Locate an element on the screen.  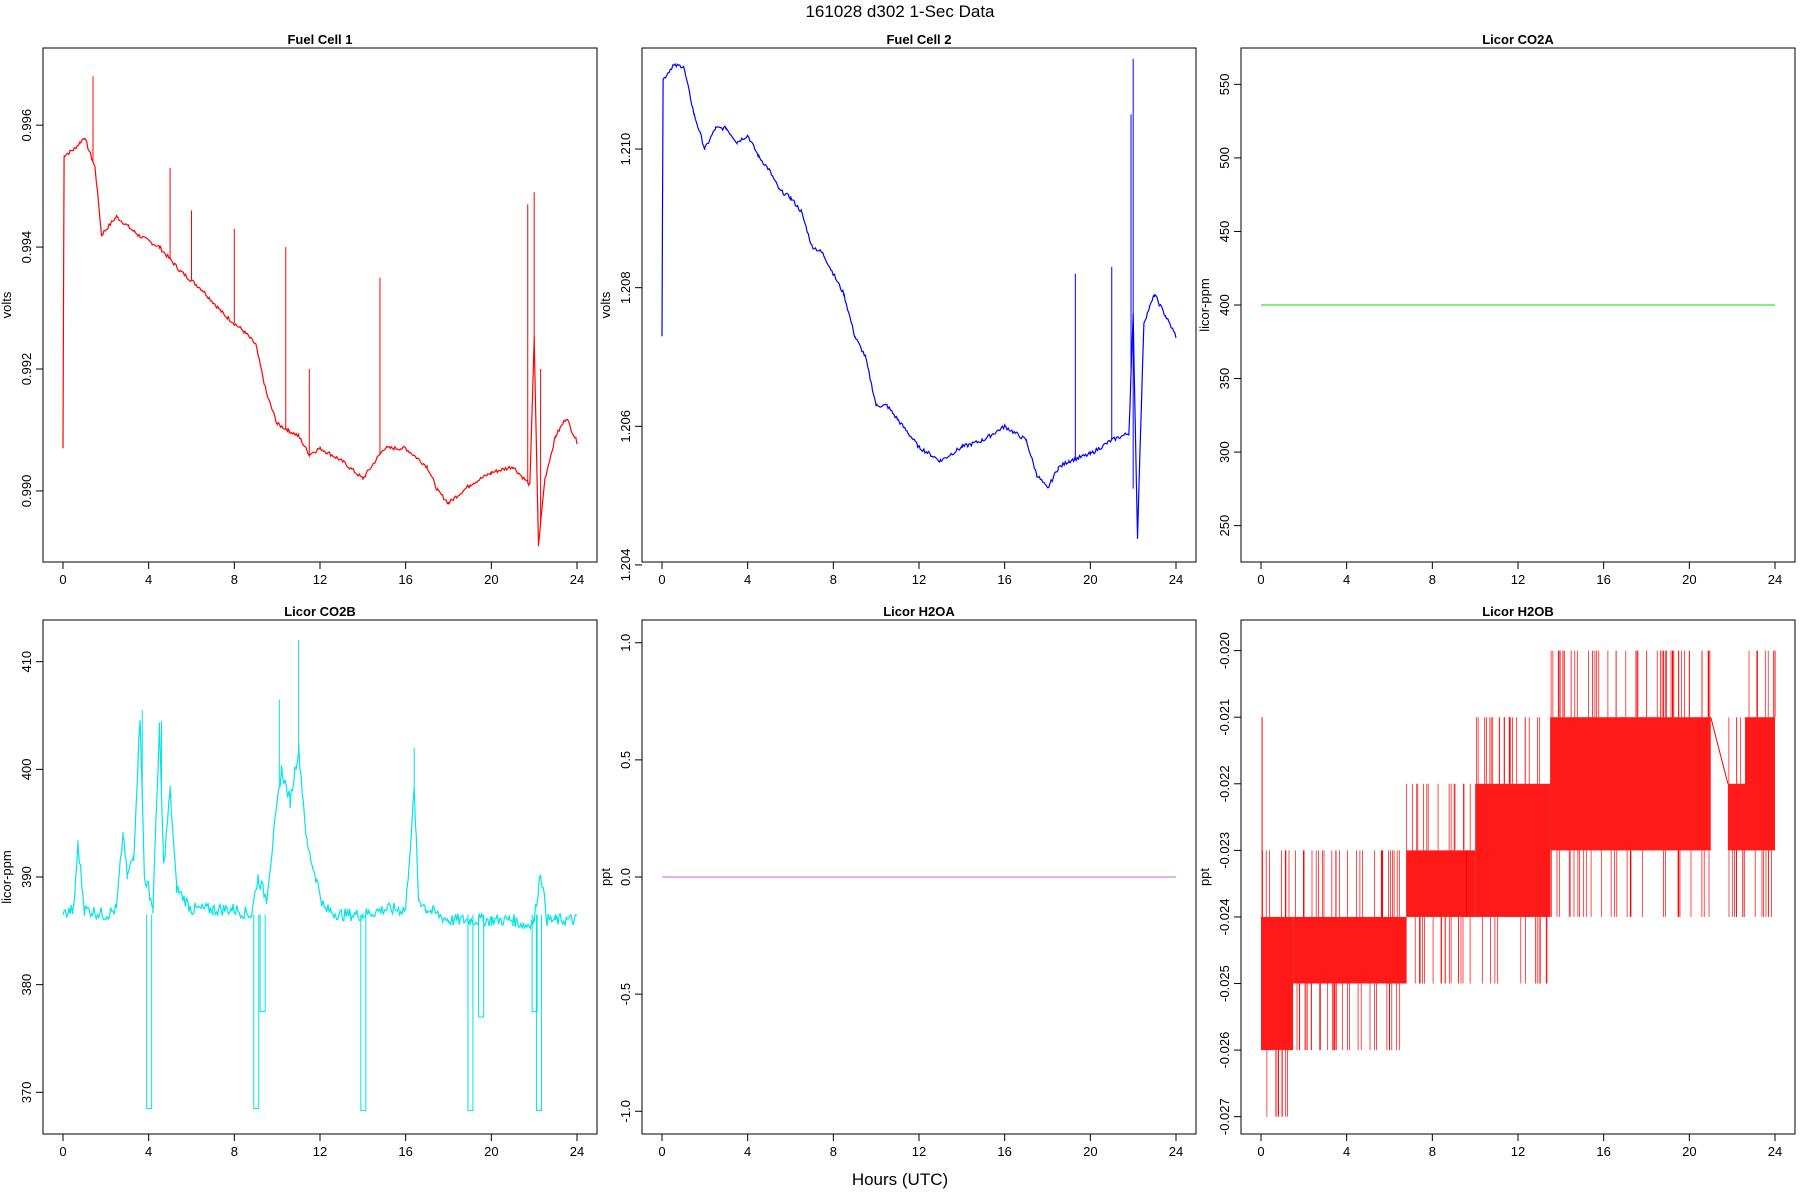
figure-x-axis-label: Hours (UTC) is located at coordinates (900, 1179).